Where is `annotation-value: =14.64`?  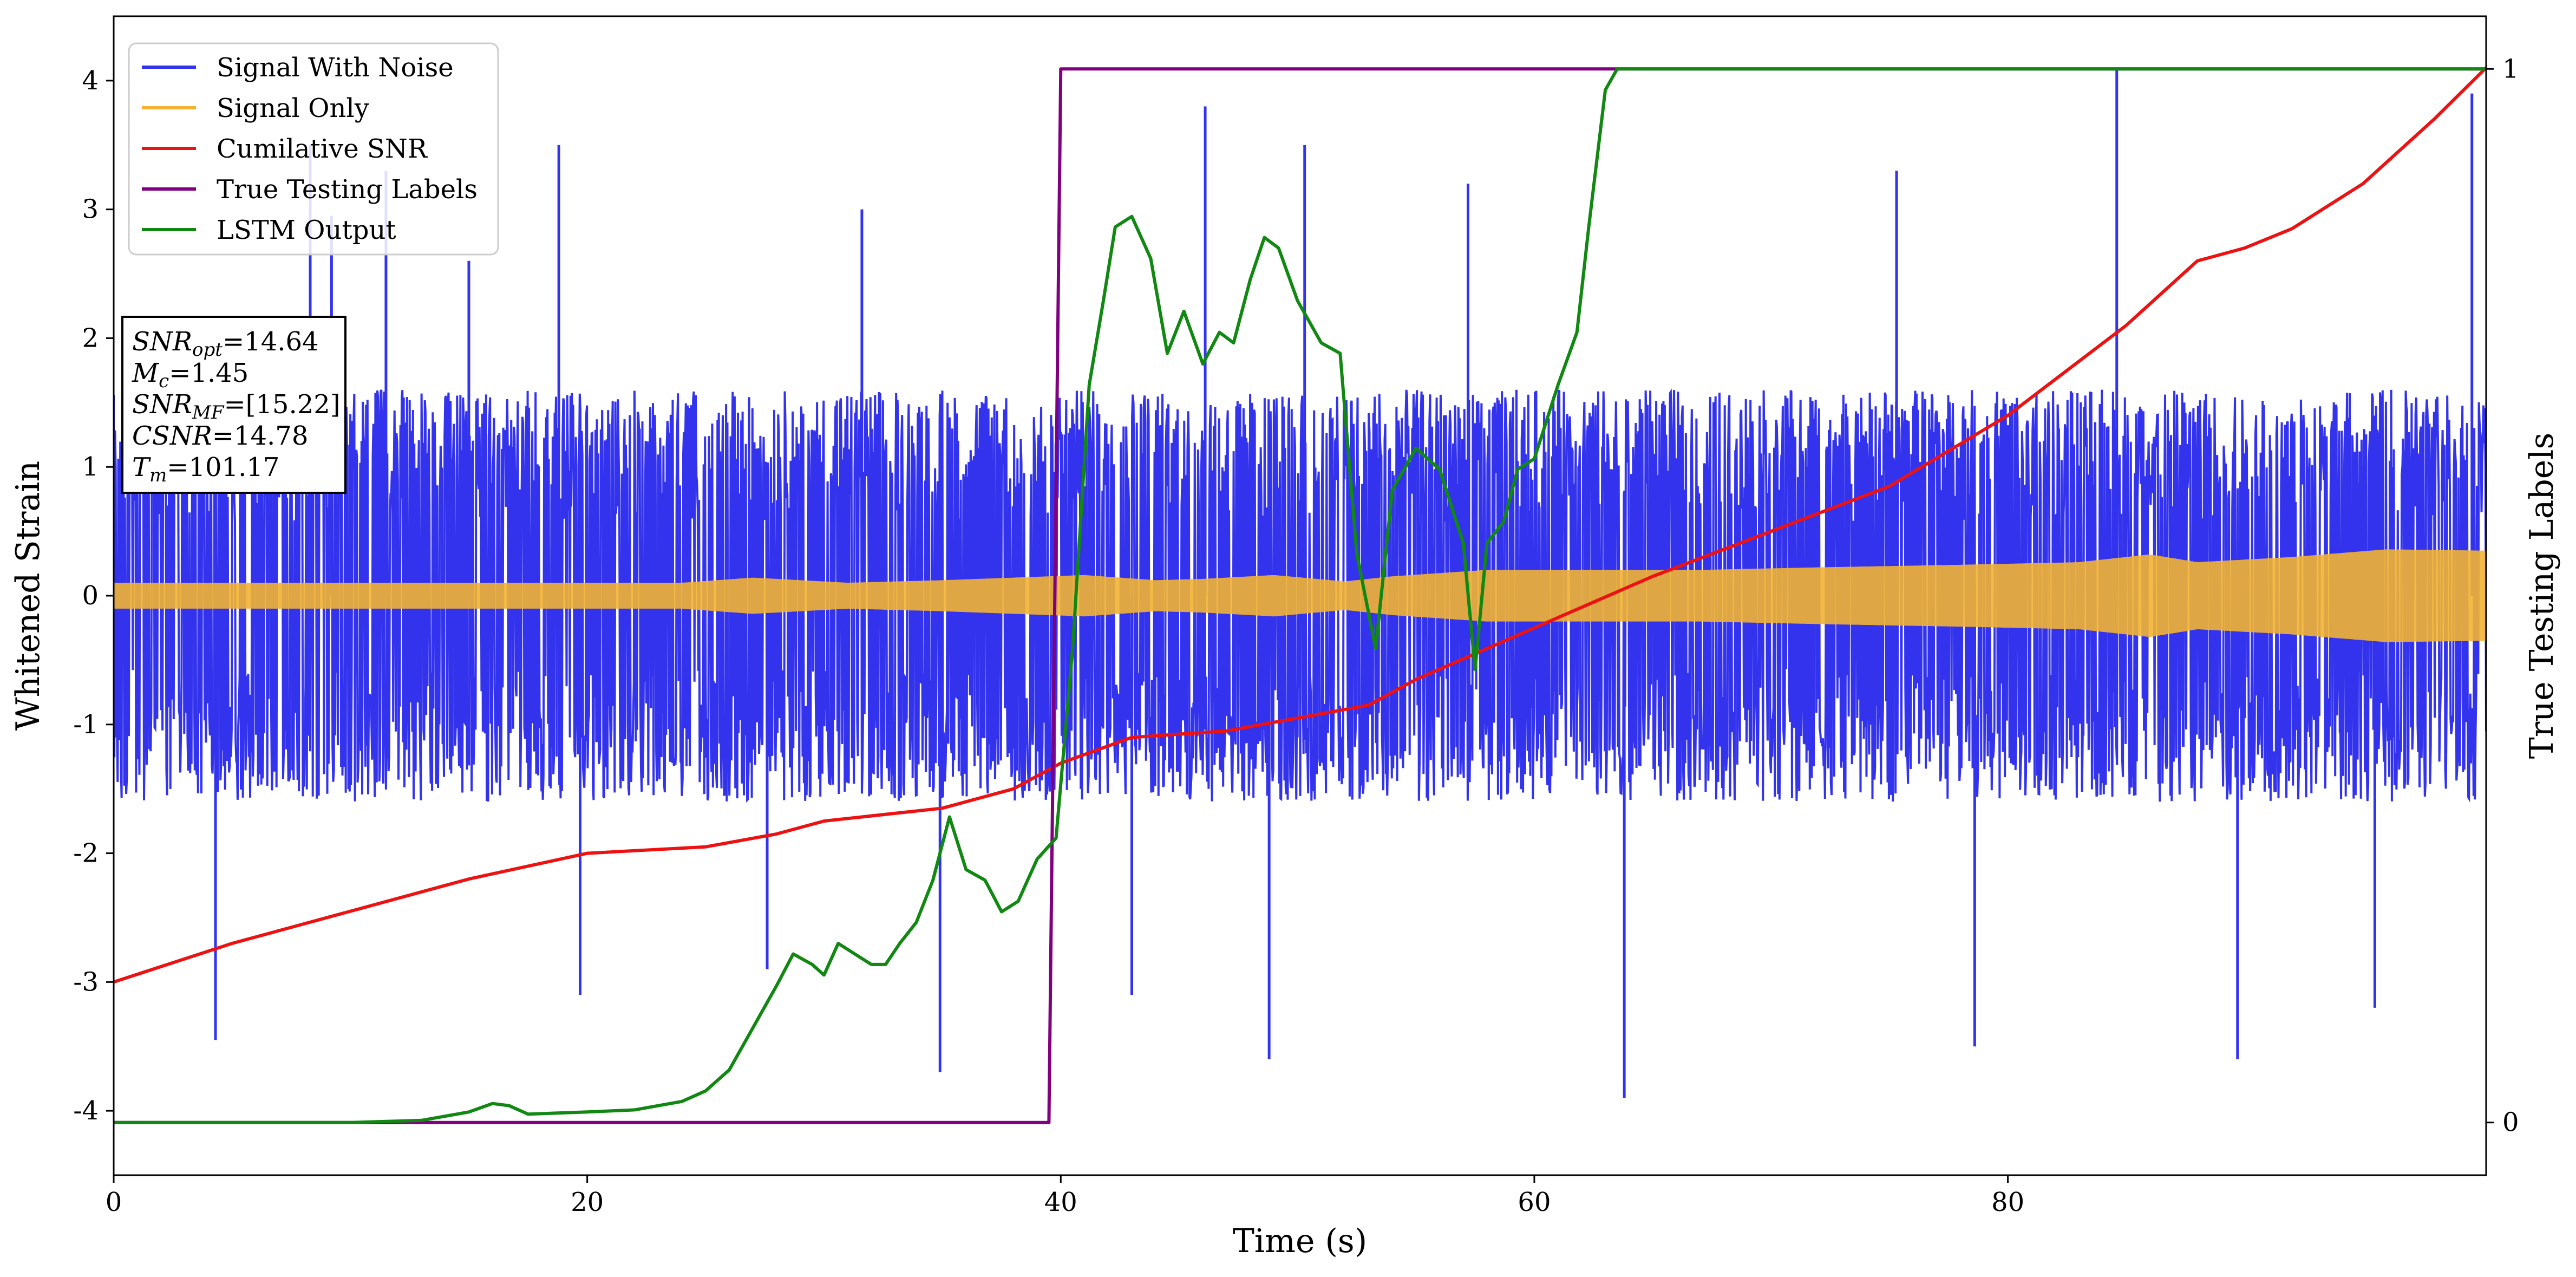 annotation-value: =14.64 is located at coordinates (271, 342).